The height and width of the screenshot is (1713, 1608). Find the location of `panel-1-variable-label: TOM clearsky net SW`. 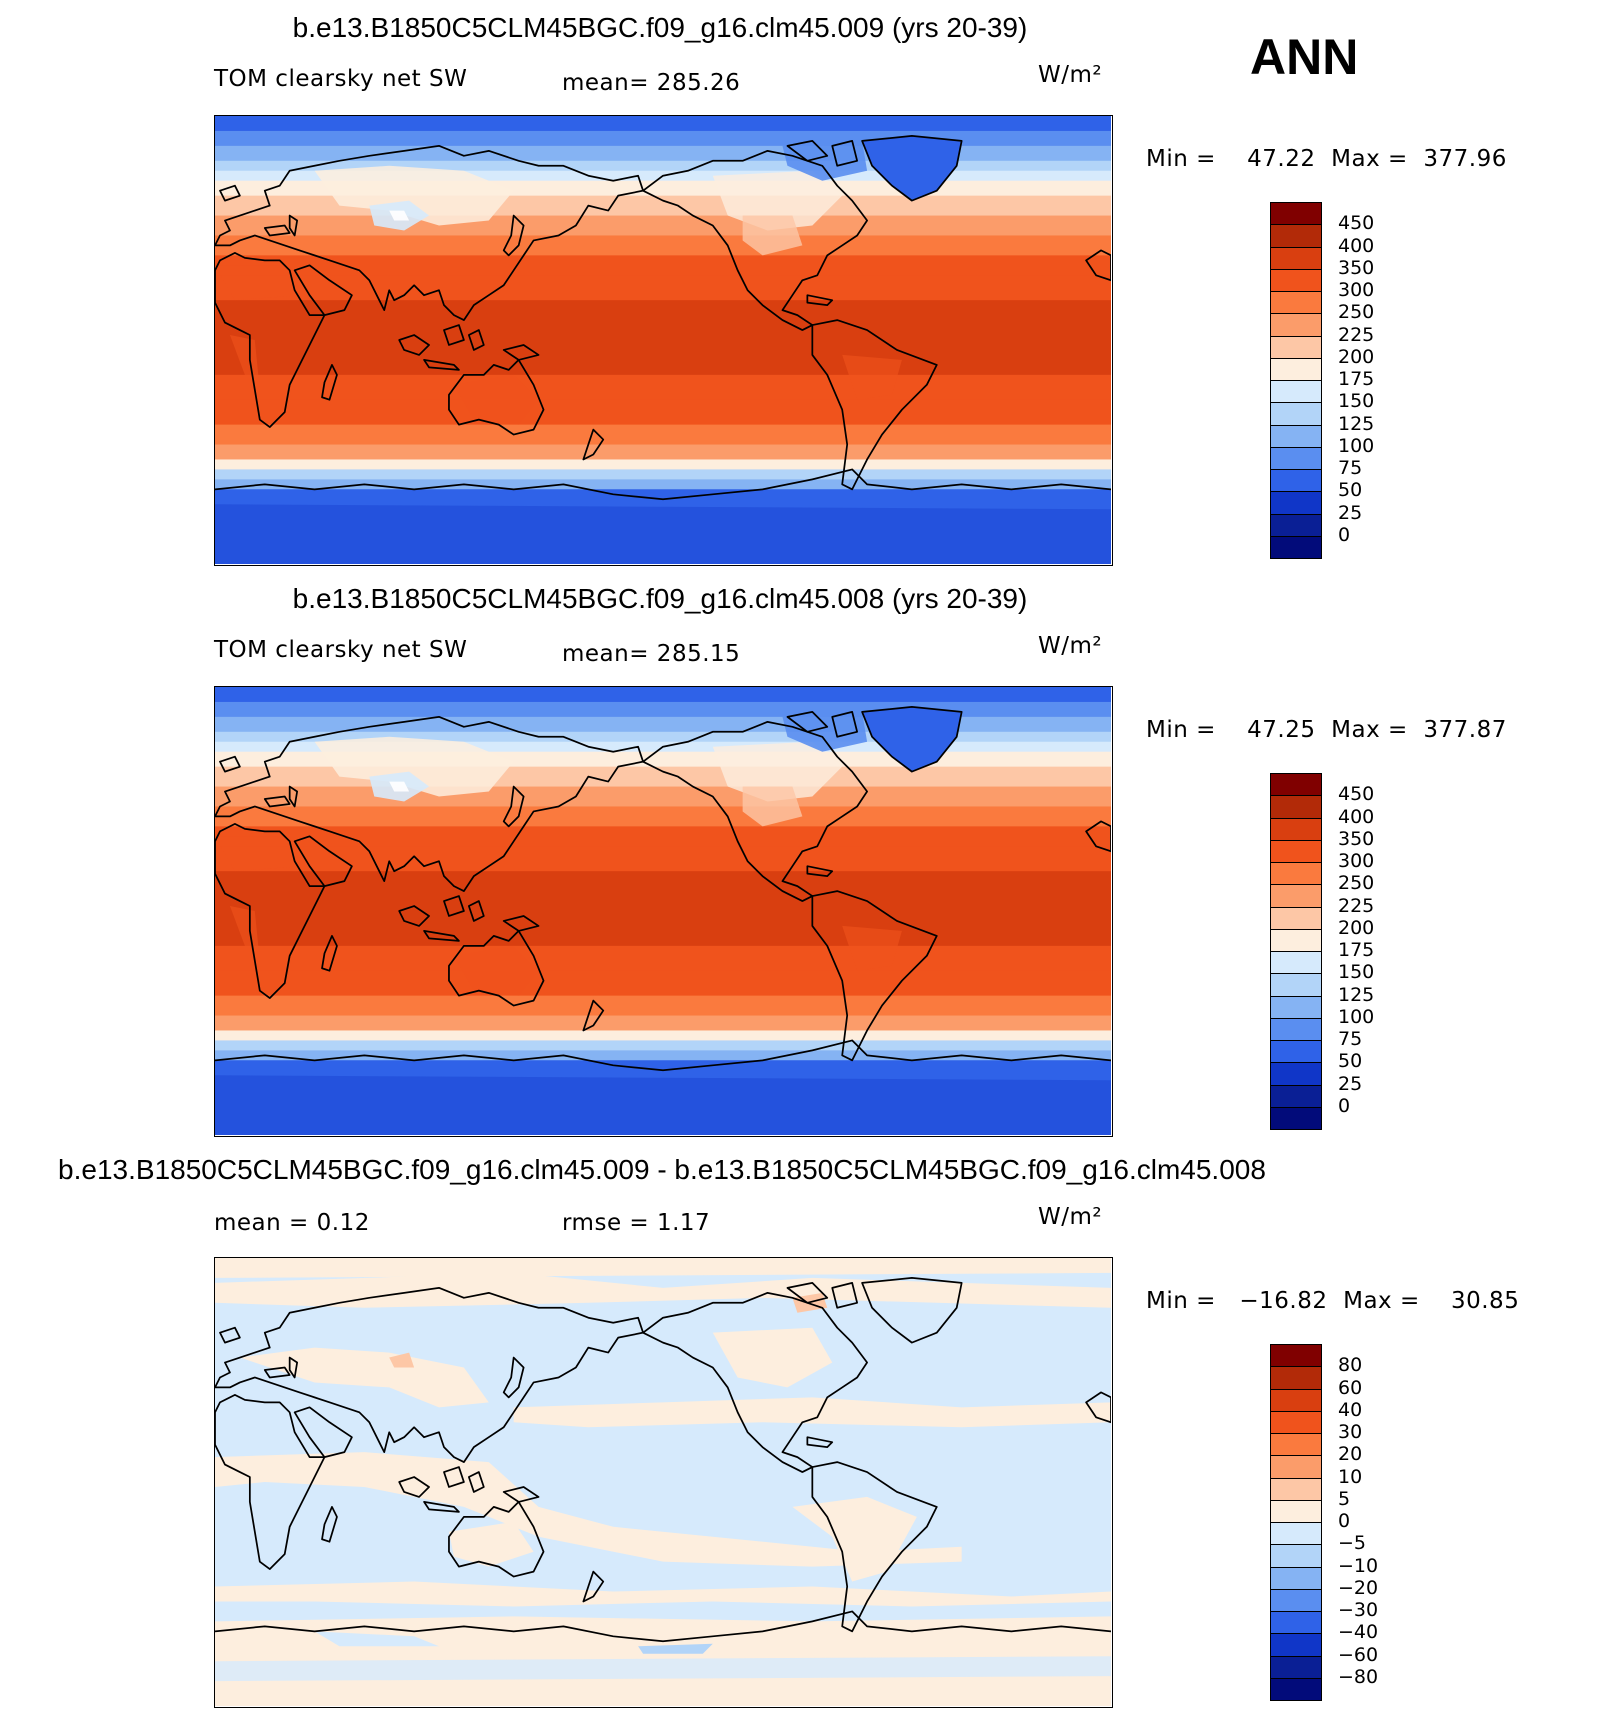

panel-1-variable-label: TOM clearsky net SW is located at coordinates (341, 79).